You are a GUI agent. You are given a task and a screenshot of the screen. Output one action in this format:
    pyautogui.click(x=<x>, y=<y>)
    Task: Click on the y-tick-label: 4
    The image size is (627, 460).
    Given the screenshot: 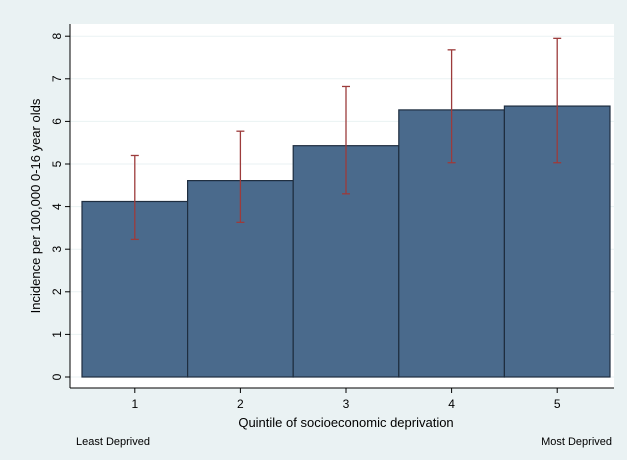 What is the action you would take?
    pyautogui.click(x=57, y=206)
    